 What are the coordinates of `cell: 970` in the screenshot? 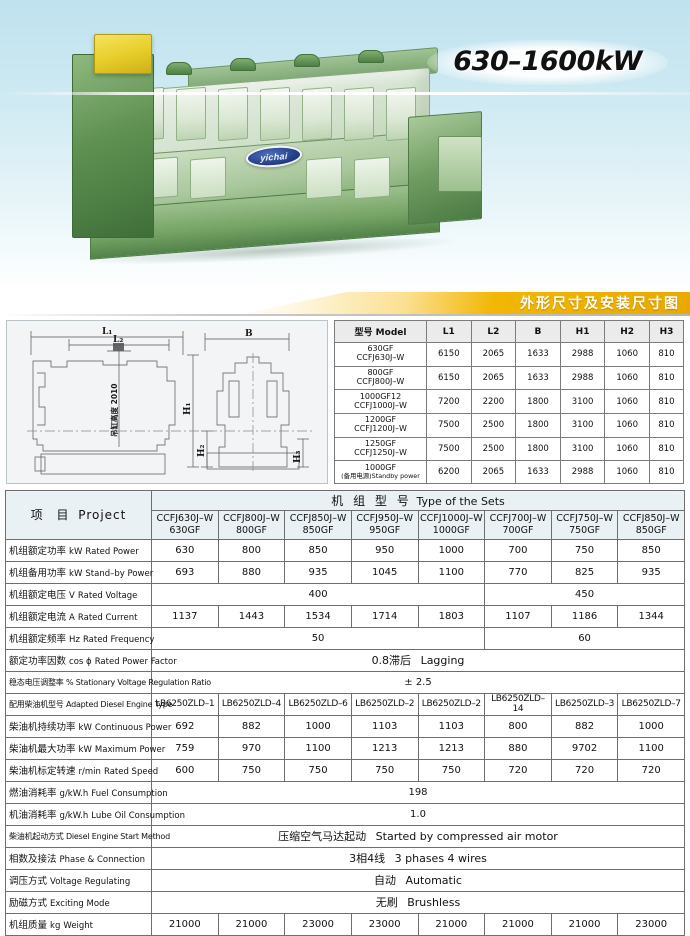 It's located at (251, 748).